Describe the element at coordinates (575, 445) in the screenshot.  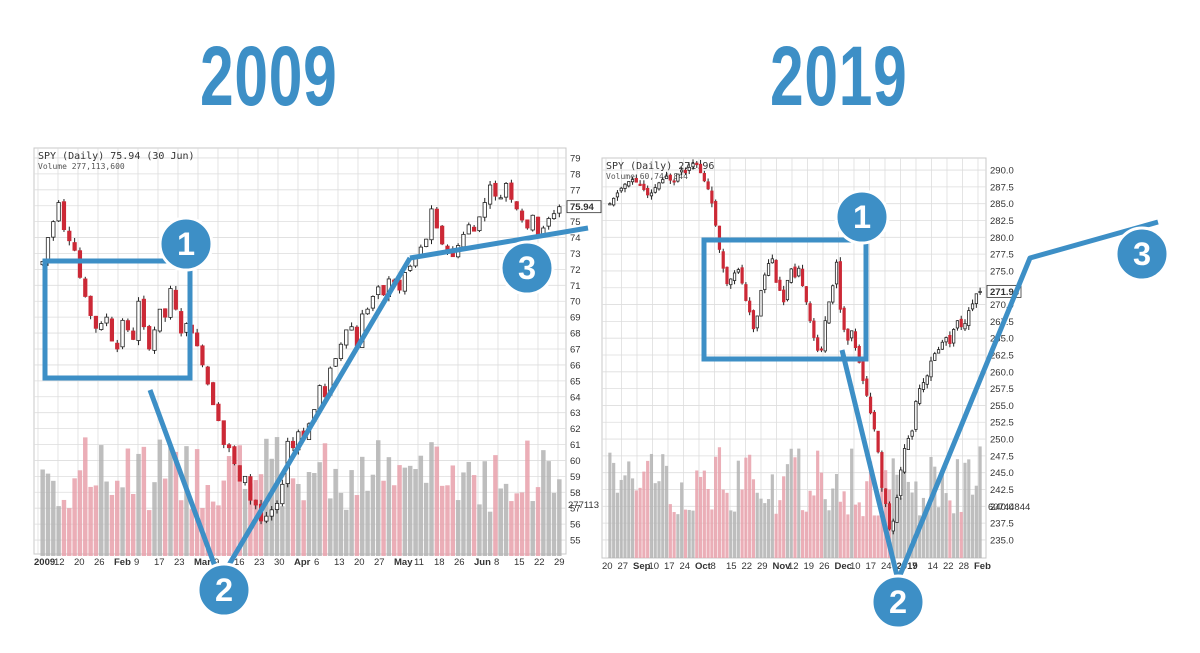
I see `y-tick-label: 61` at that location.